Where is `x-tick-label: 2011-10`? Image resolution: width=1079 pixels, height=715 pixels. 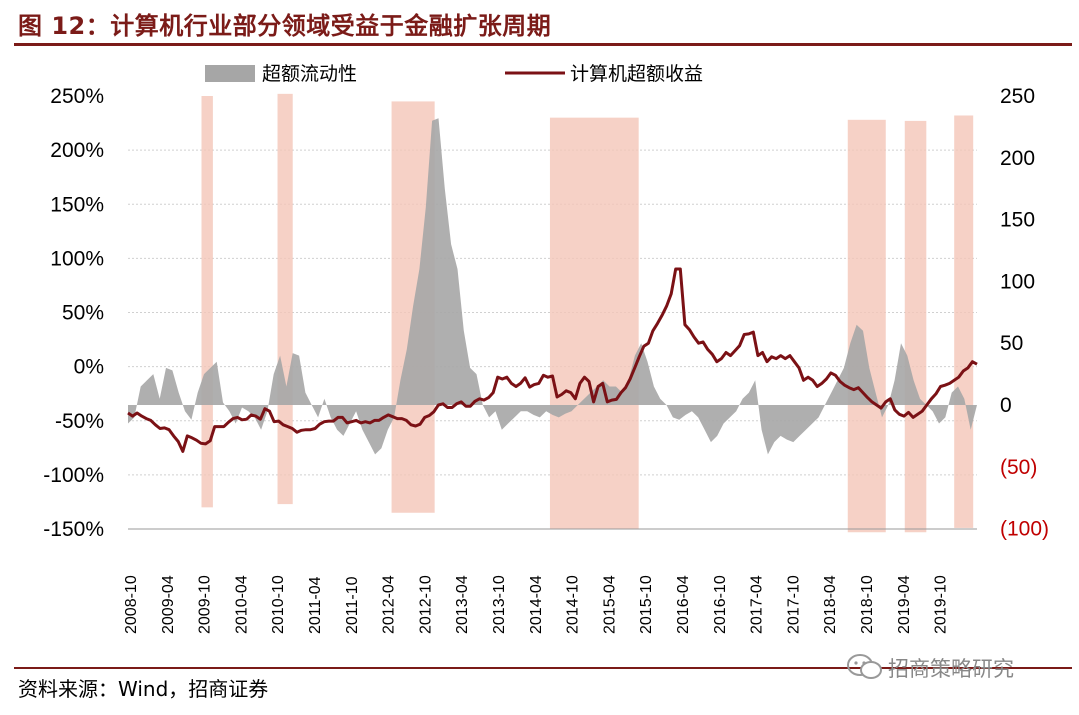 x-tick-label: 2011-10 is located at coordinates (352, 605).